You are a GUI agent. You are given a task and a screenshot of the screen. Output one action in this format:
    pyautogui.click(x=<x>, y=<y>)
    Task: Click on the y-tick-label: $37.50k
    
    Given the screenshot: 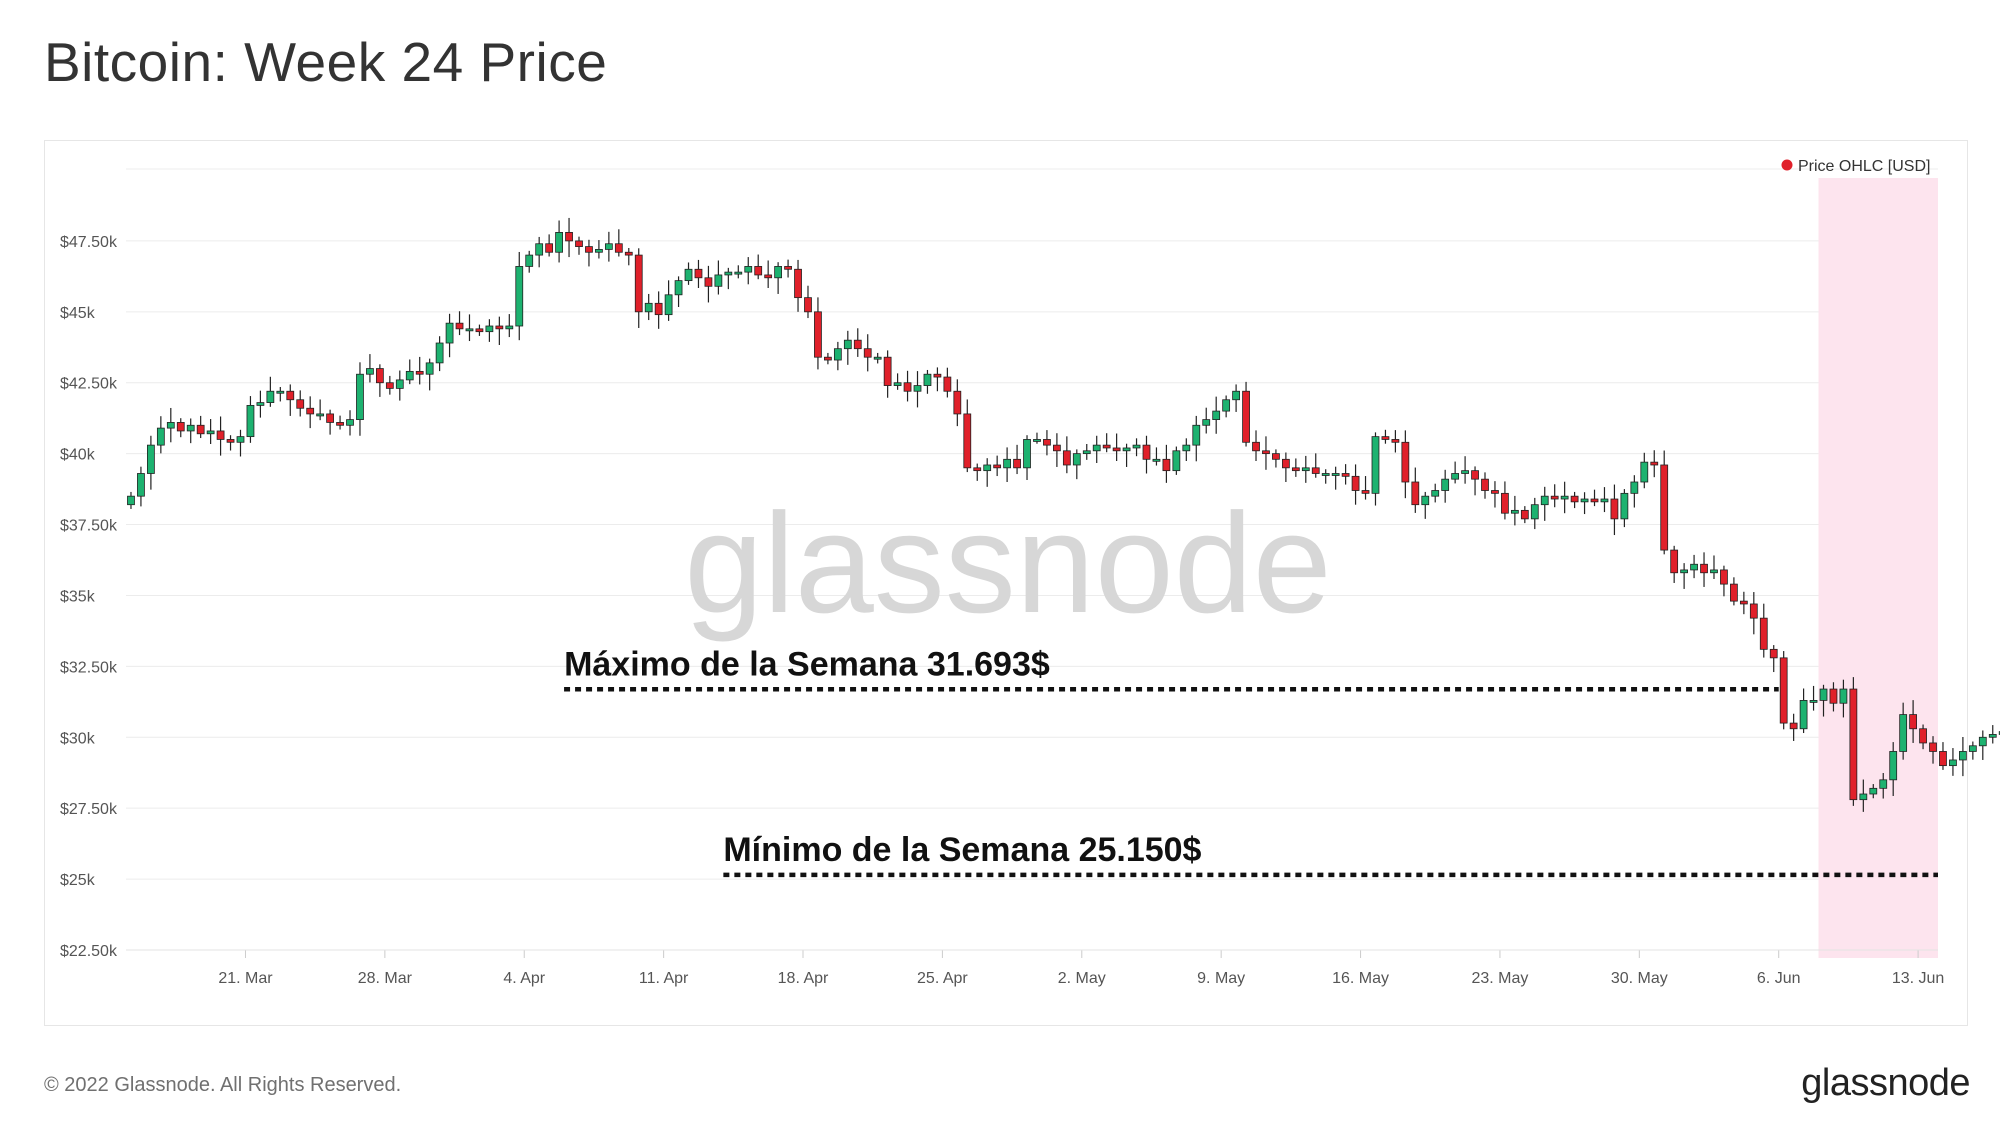 What is the action you would take?
    pyautogui.click(x=89, y=526)
    